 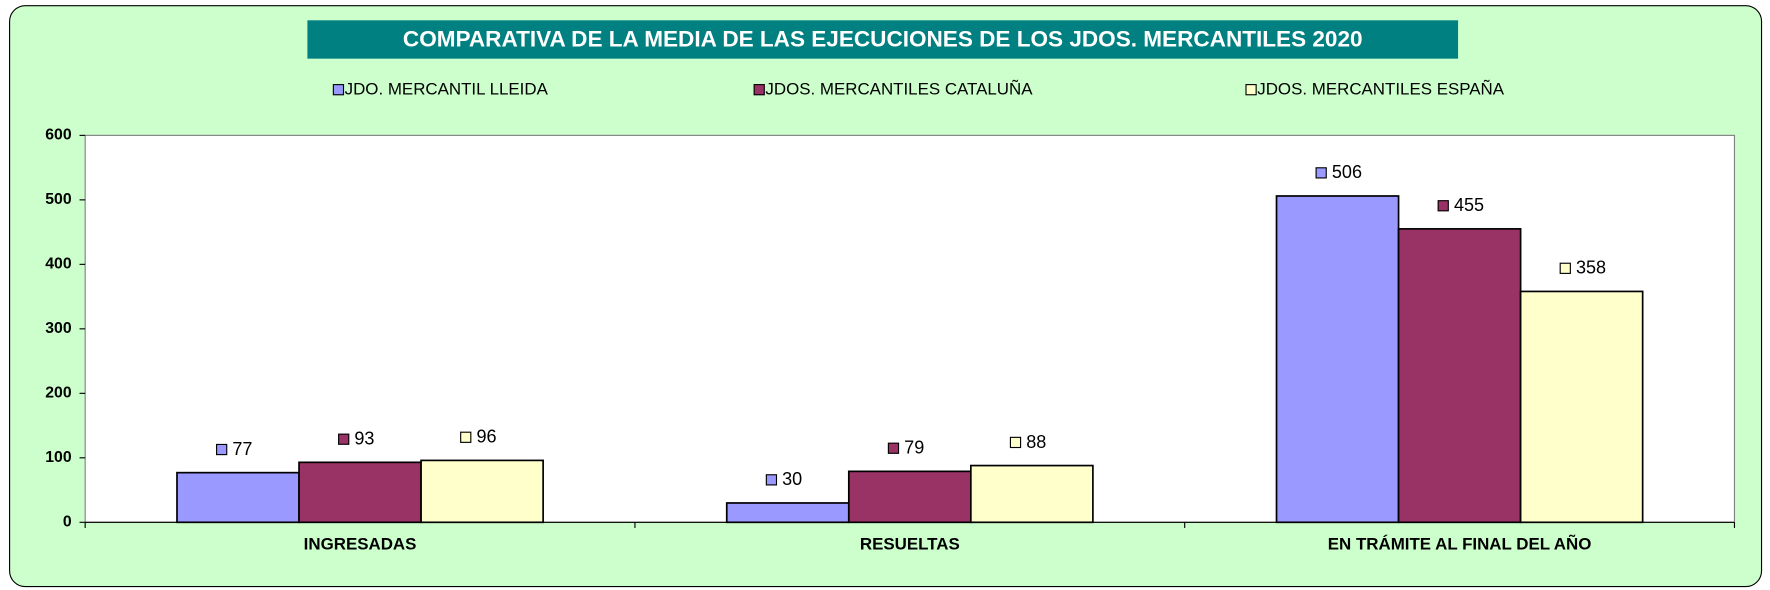 What do you see at coordinates (447, 89) in the screenshot?
I see `legend-label: JDO. MERCANTIL LLEIDA` at bounding box center [447, 89].